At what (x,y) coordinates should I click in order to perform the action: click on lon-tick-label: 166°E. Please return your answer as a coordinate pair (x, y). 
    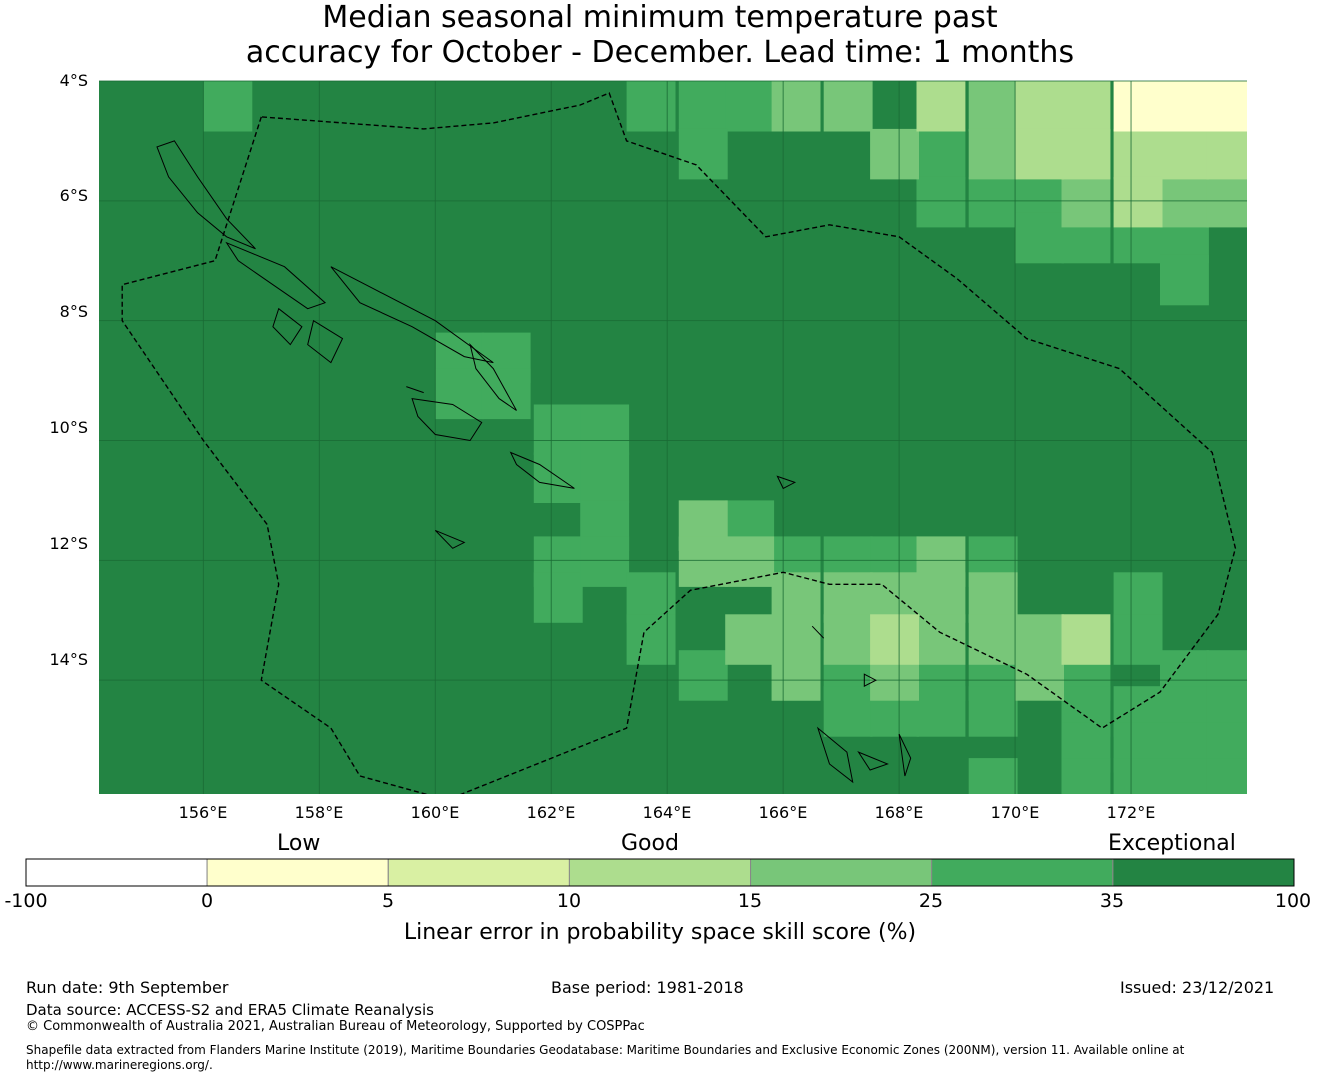
    Looking at the image, I should click on (783, 812).